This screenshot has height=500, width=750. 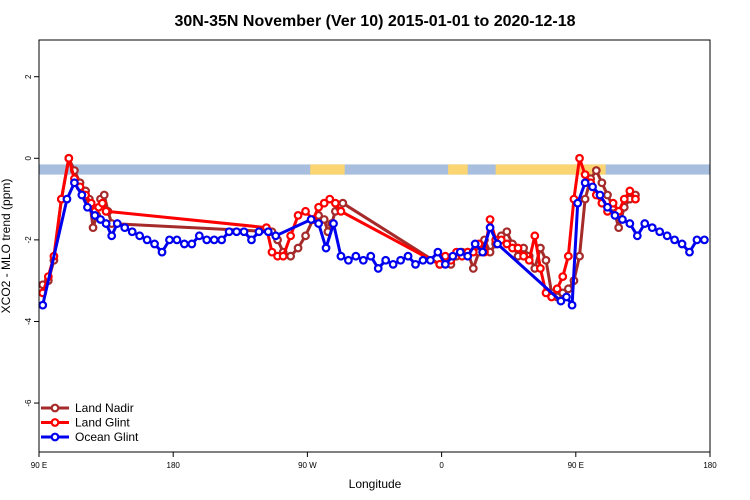 I want to click on legend-swatch-marker, so click(x=55, y=408).